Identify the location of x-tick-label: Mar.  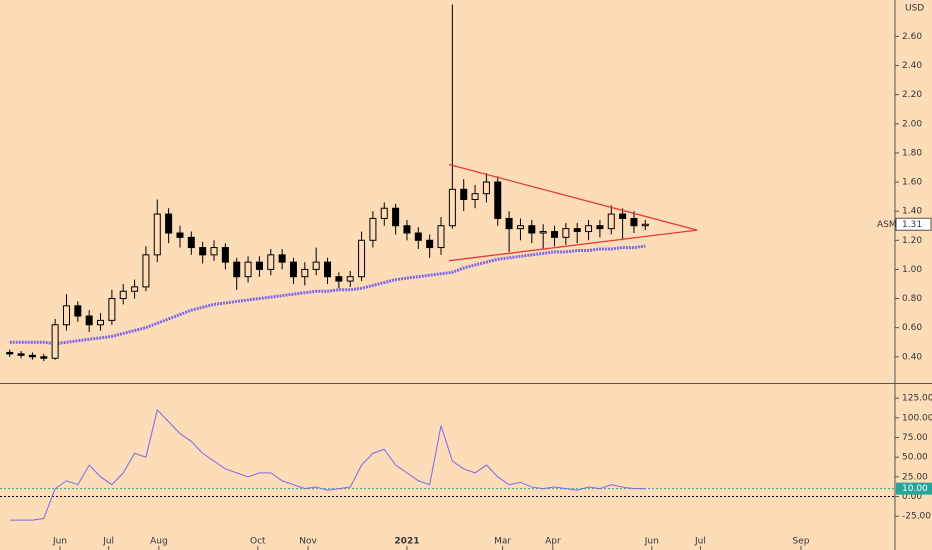
(502, 542).